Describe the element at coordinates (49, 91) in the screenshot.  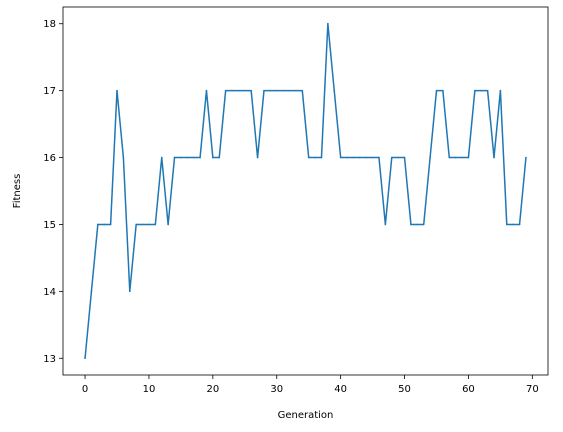
I see `y-tick-label: 17` at that location.